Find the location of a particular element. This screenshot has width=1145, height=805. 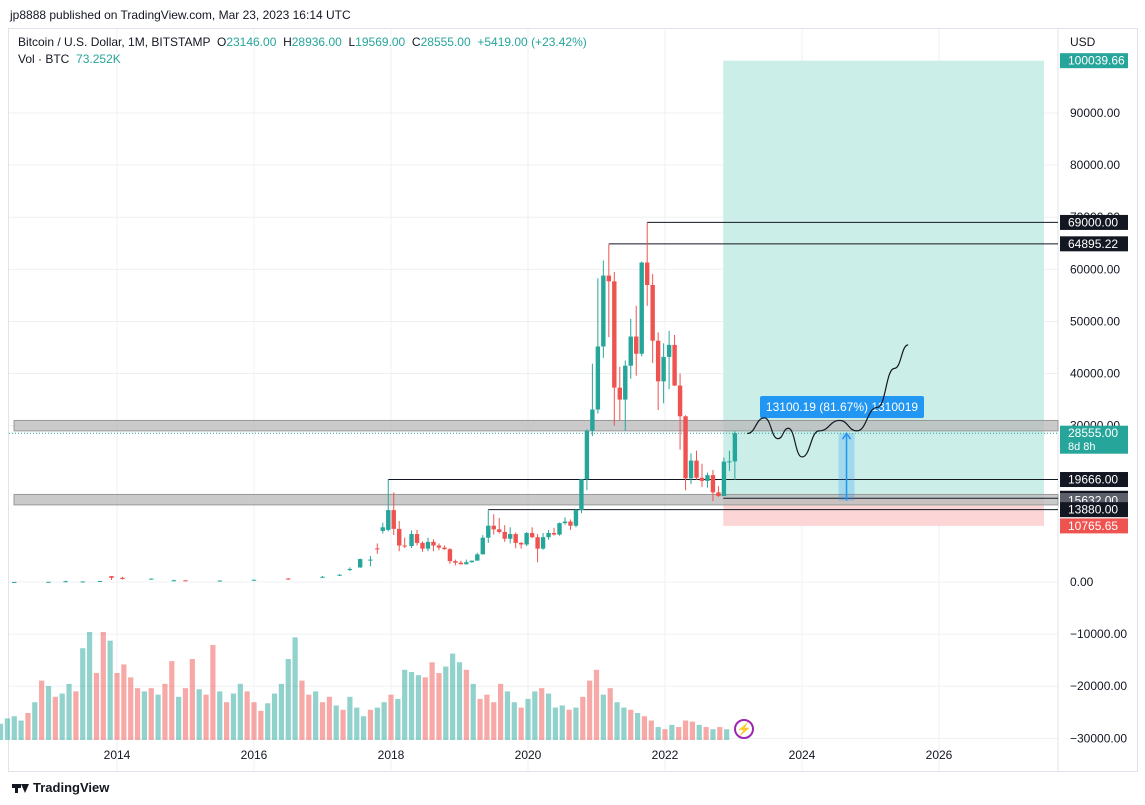

x-tick-label: 2020 is located at coordinates (528, 755).